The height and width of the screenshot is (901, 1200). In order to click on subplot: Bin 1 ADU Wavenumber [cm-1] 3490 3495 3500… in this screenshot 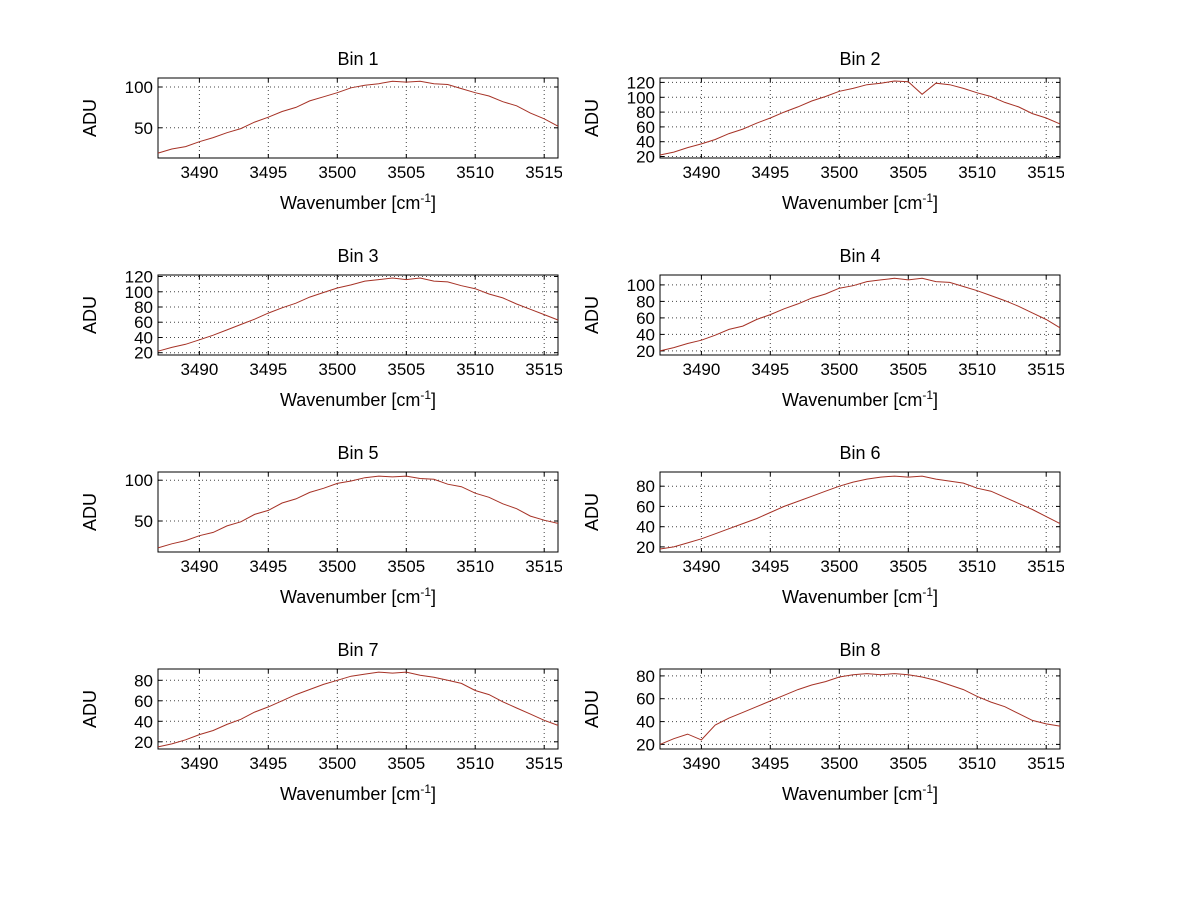, I will do `click(311, 143)`.